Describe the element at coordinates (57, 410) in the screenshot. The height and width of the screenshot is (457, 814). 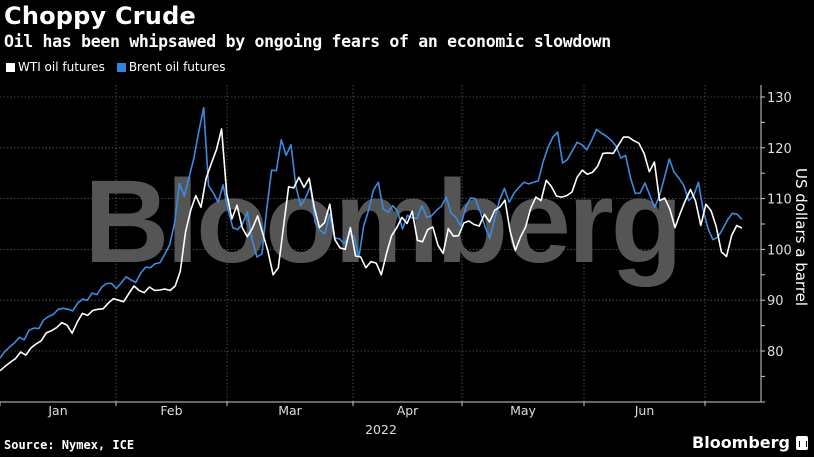
I see `svg-text: Jan` at that location.